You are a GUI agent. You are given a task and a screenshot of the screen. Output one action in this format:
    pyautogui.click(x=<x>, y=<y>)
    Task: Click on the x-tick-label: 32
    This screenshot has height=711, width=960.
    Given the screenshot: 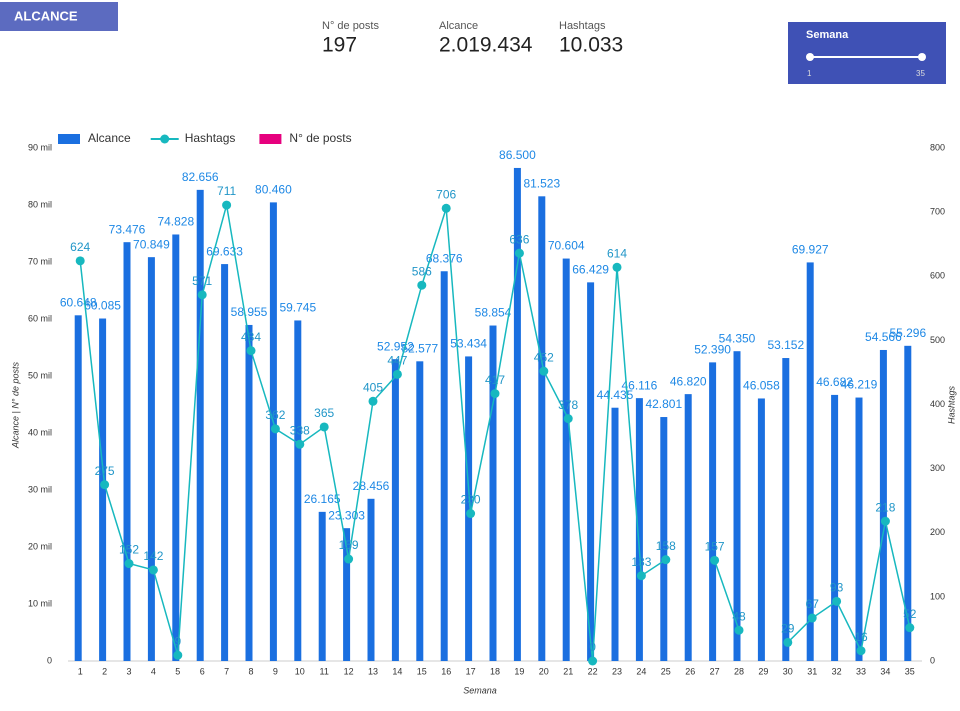 What is the action you would take?
    pyautogui.click(x=837, y=671)
    